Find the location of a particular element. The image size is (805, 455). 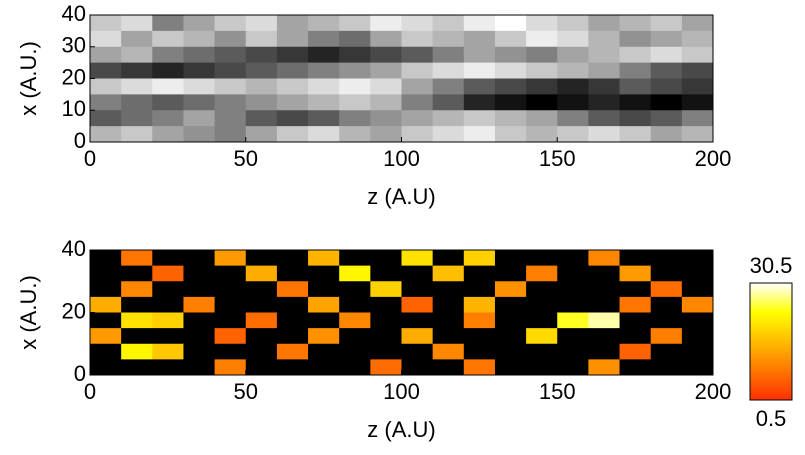

y-tick-label: 0 is located at coordinates (80, 373).